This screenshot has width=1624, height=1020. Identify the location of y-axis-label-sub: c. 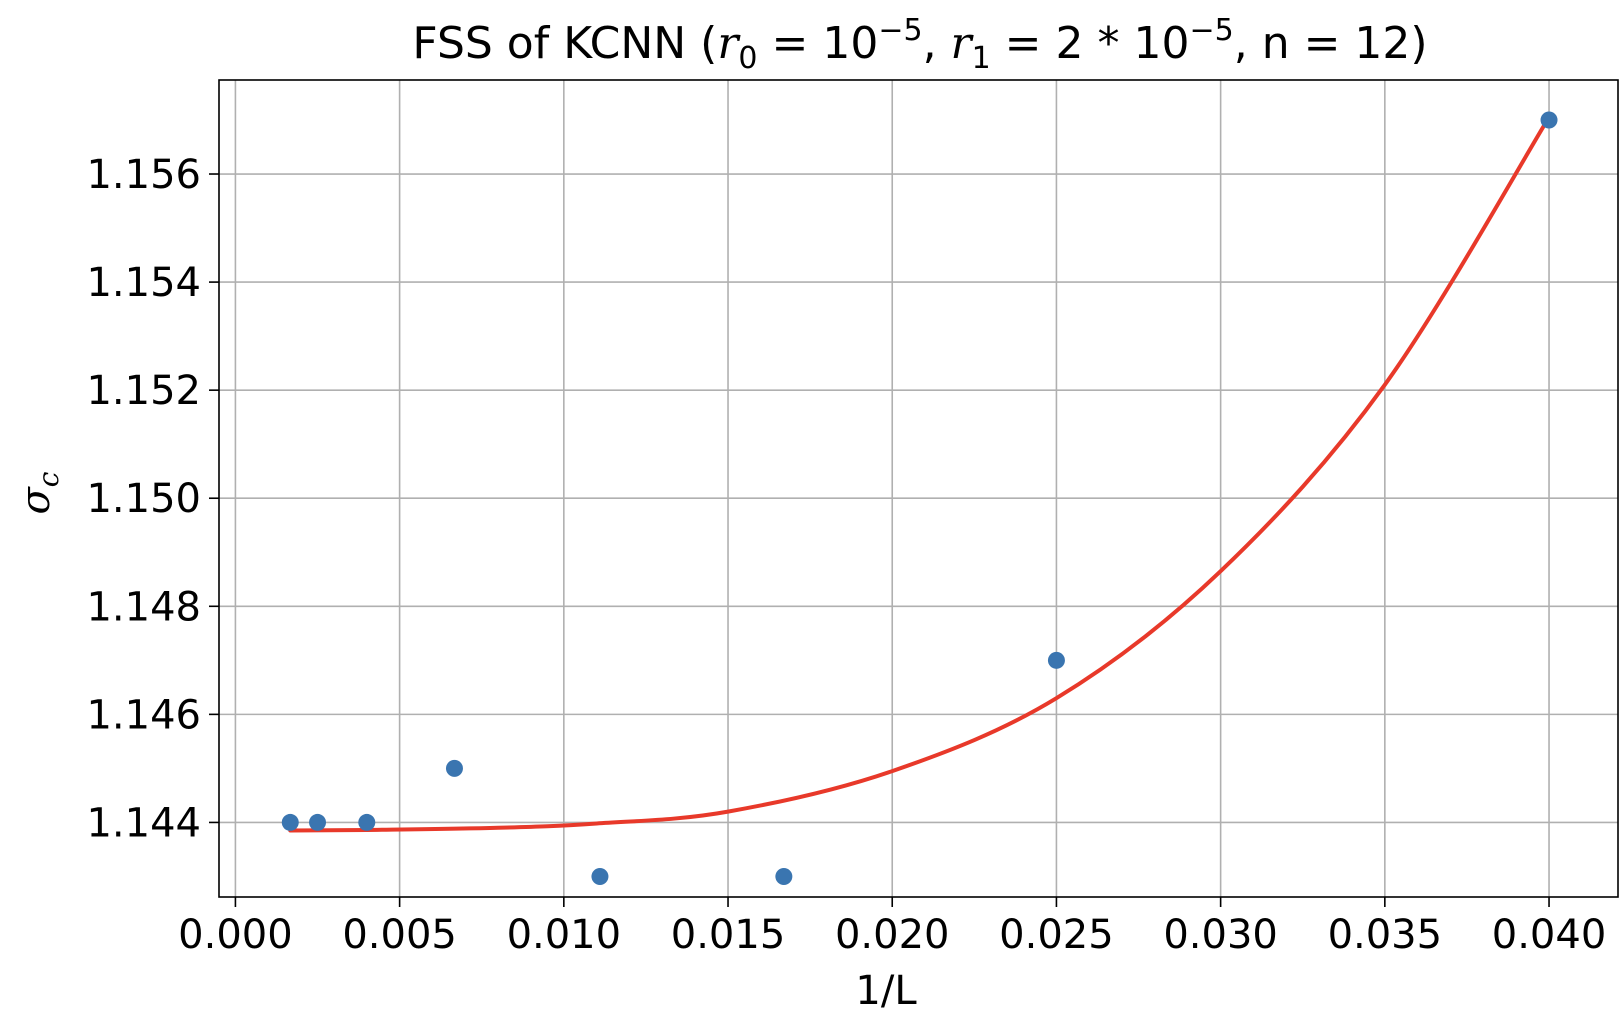
(48, 479).